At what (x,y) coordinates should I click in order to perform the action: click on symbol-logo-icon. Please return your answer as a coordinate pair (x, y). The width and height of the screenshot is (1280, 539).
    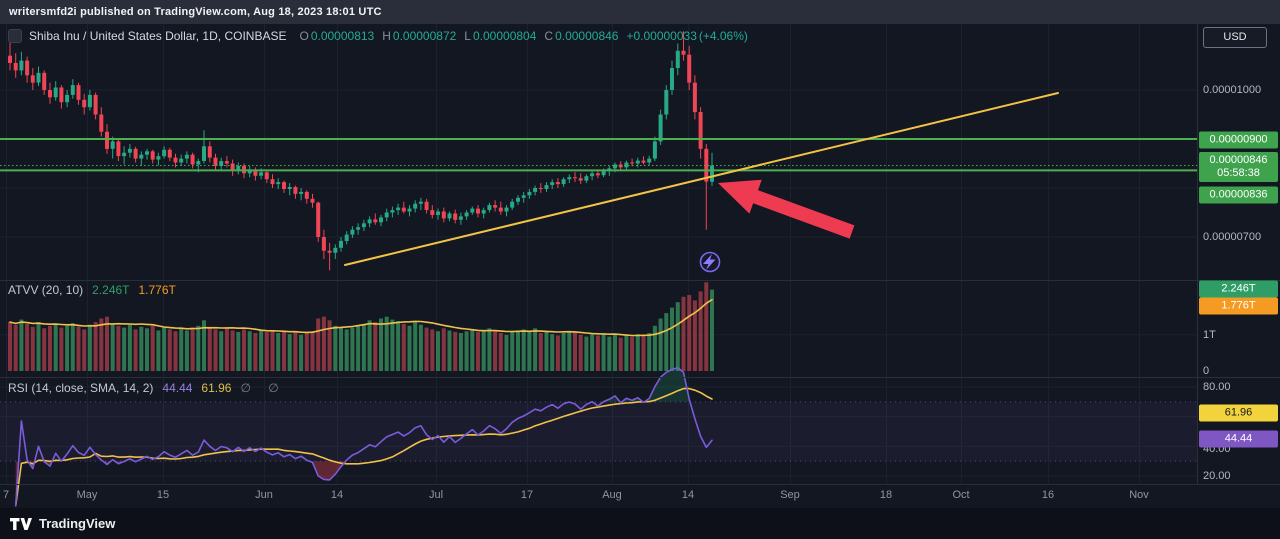
    Looking at the image, I should click on (15, 36).